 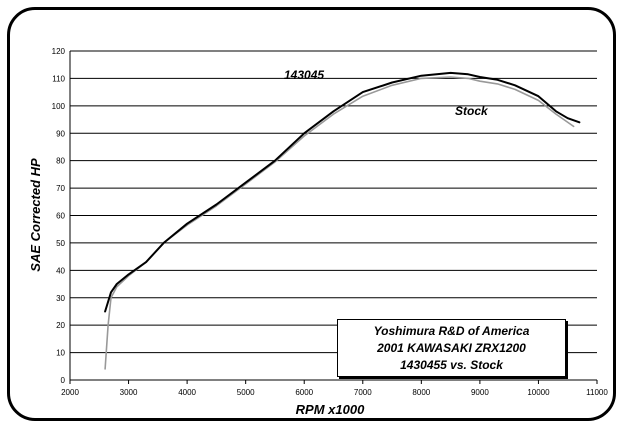 What do you see at coordinates (129, 392) in the screenshot?
I see `x-tick-label: 3000` at bounding box center [129, 392].